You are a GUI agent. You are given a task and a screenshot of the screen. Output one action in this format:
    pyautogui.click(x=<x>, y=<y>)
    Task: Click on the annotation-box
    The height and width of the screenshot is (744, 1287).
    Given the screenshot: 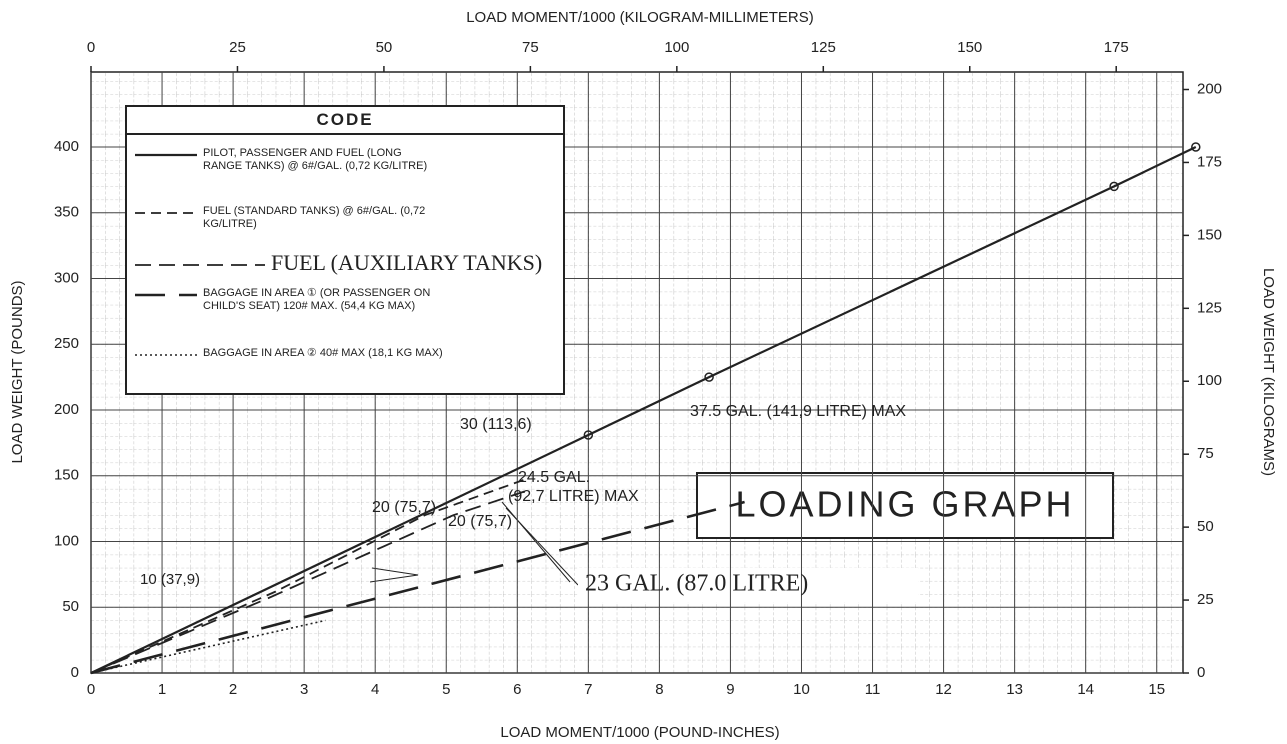 What is the action you would take?
    pyautogui.click(x=748, y=585)
    